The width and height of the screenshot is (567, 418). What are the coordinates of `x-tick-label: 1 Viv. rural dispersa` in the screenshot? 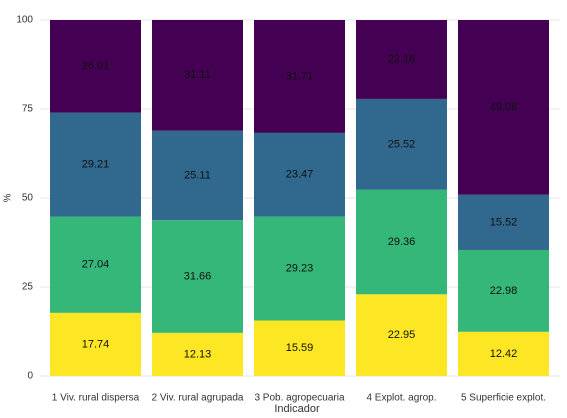 It's located at (96, 398).